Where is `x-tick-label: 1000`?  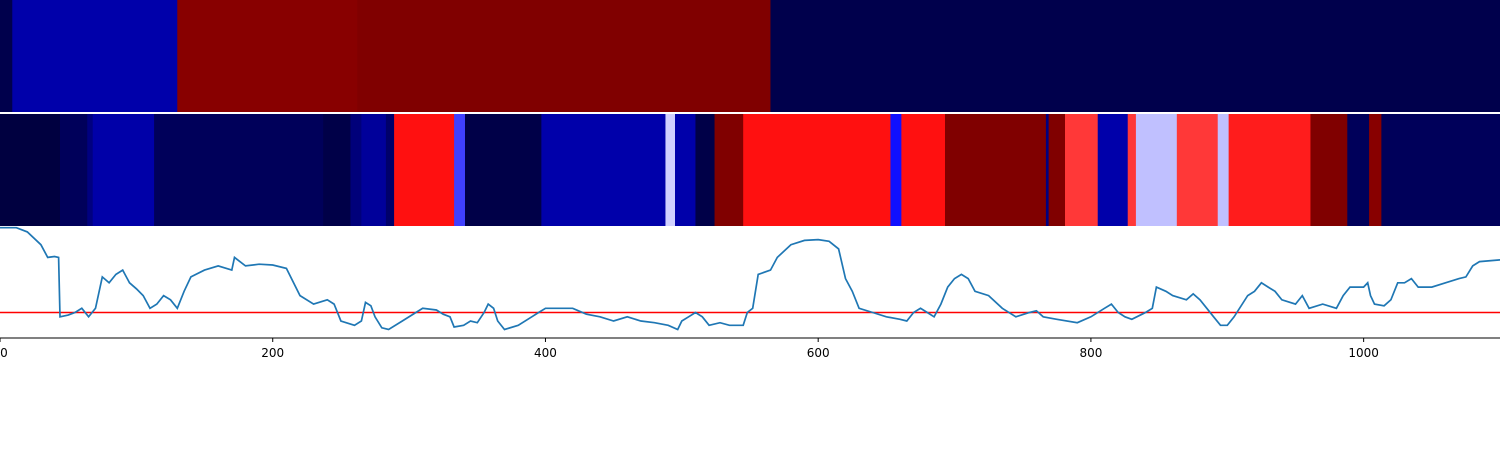
x-tick-label: 1000 is located at coordinates (1363, 353).